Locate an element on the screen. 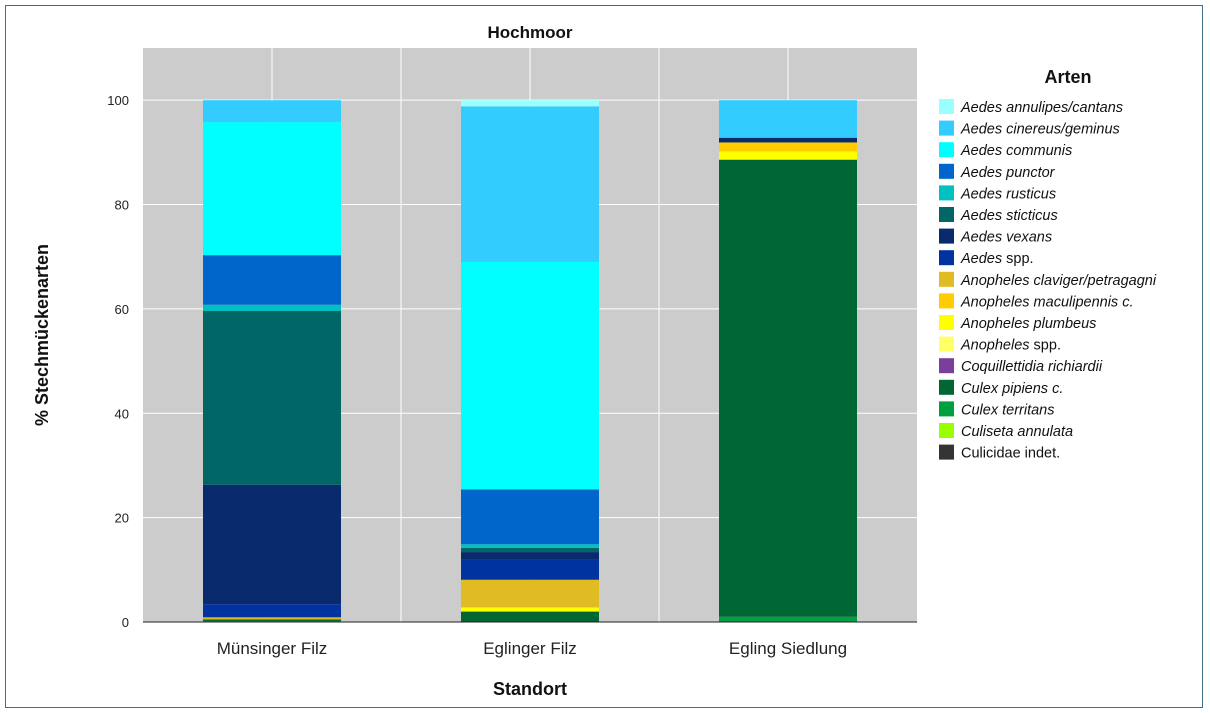 The image size is (1210, 713). legend-item-label: Anopheles spp. is located at coordinates (1010, 346).